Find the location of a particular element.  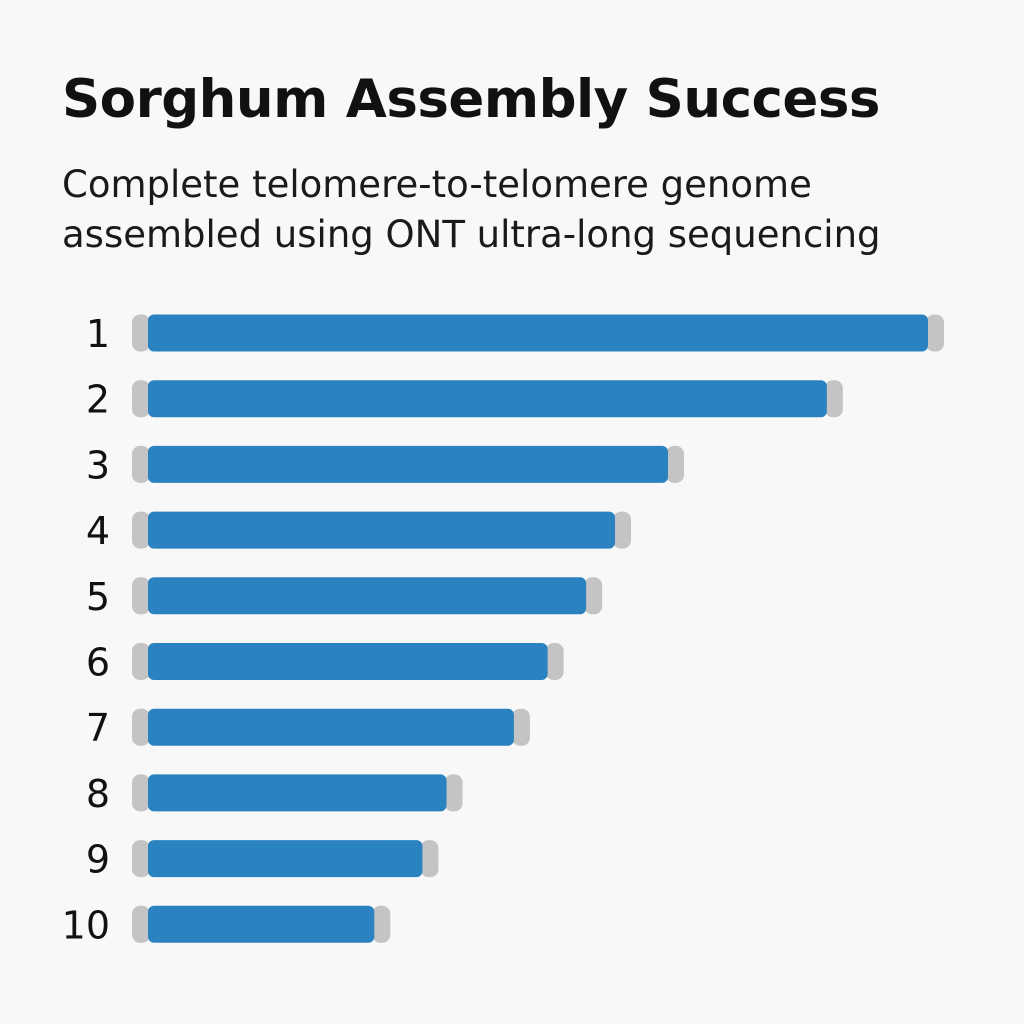

y-tick-label: 1 is located at coordinates (98, 334).